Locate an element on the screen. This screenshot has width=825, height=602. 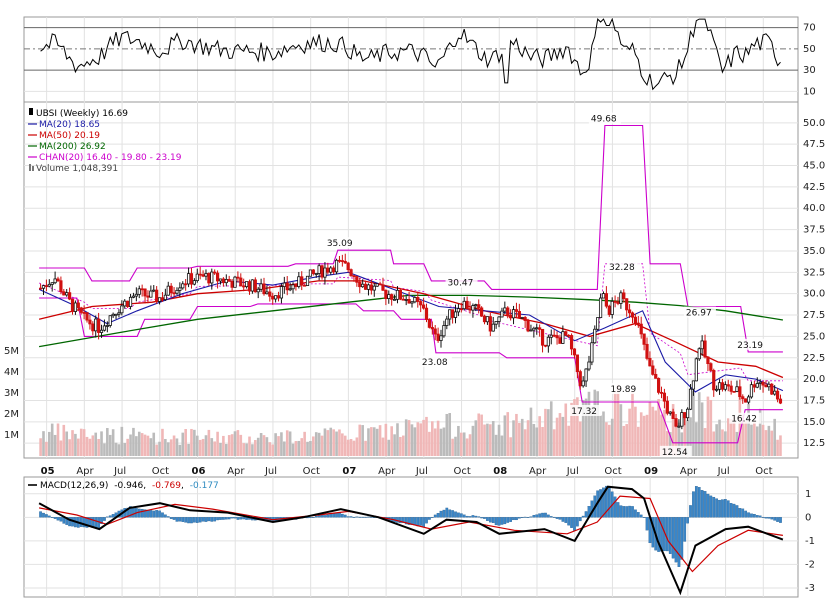
price-tick-label: 20.0 is located at coordinates (814, 379).